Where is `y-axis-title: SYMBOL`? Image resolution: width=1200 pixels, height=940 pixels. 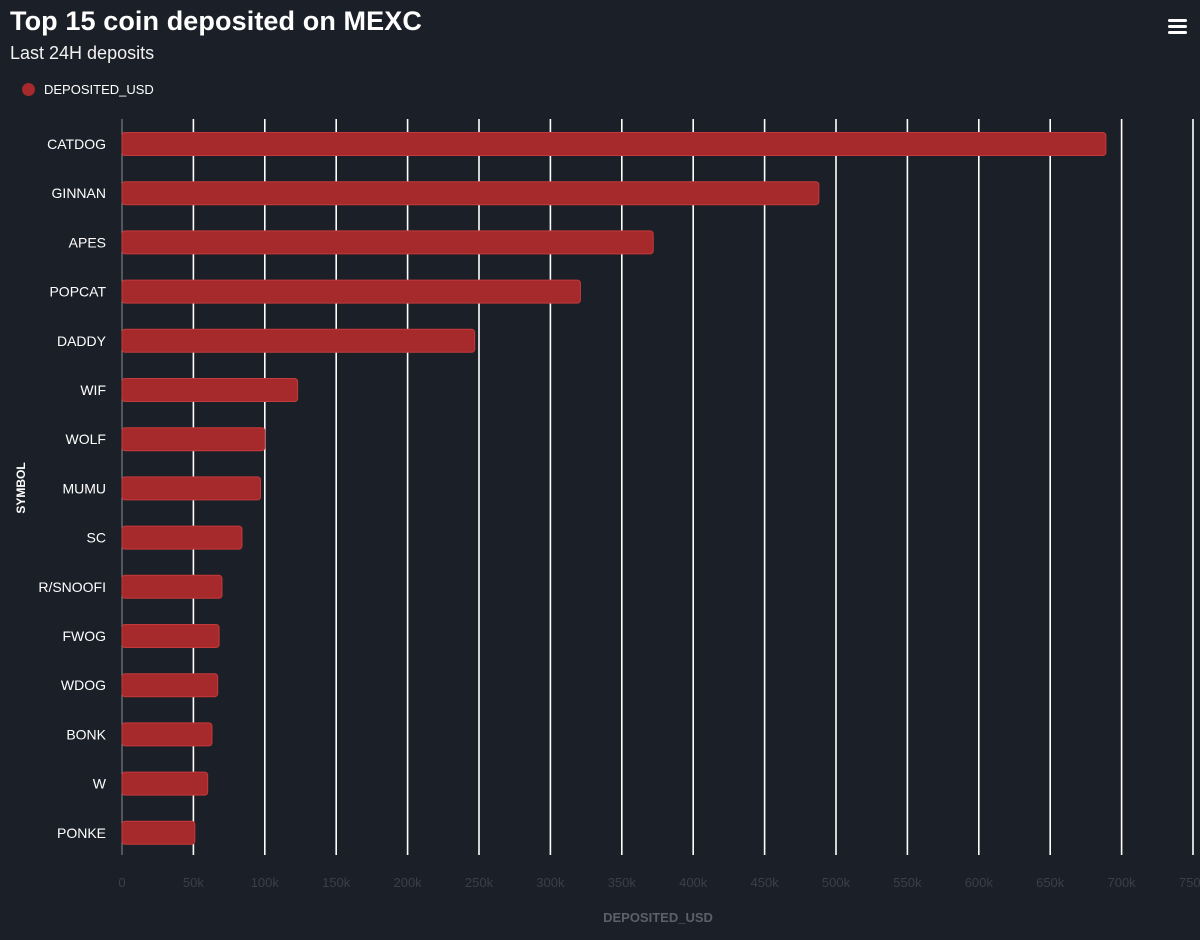 y-axis-title: SYMBOL is located at coordinates (21, 488).